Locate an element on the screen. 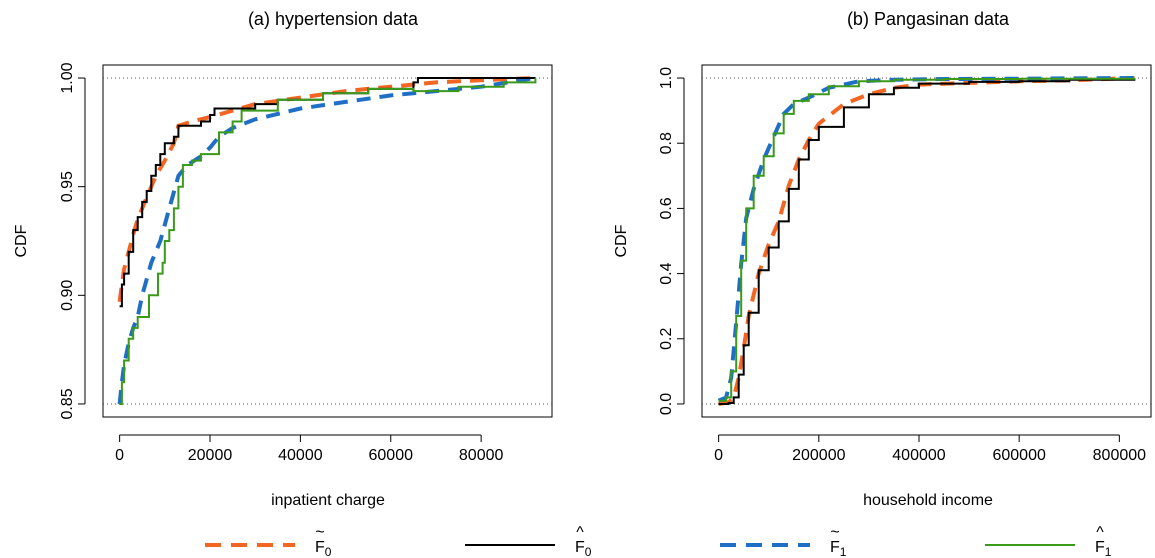  y-tick-label: 0.8 is located at coordinates (666, 143).